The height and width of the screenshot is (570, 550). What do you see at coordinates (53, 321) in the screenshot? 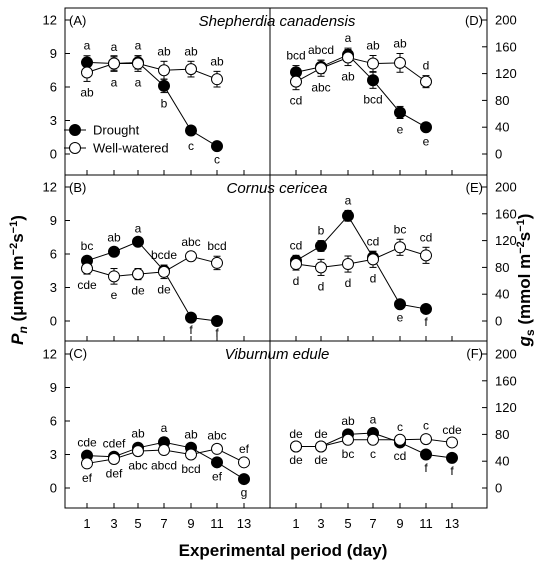
I see `left-y-tick-label: 0` at bounding box center [53, 321].